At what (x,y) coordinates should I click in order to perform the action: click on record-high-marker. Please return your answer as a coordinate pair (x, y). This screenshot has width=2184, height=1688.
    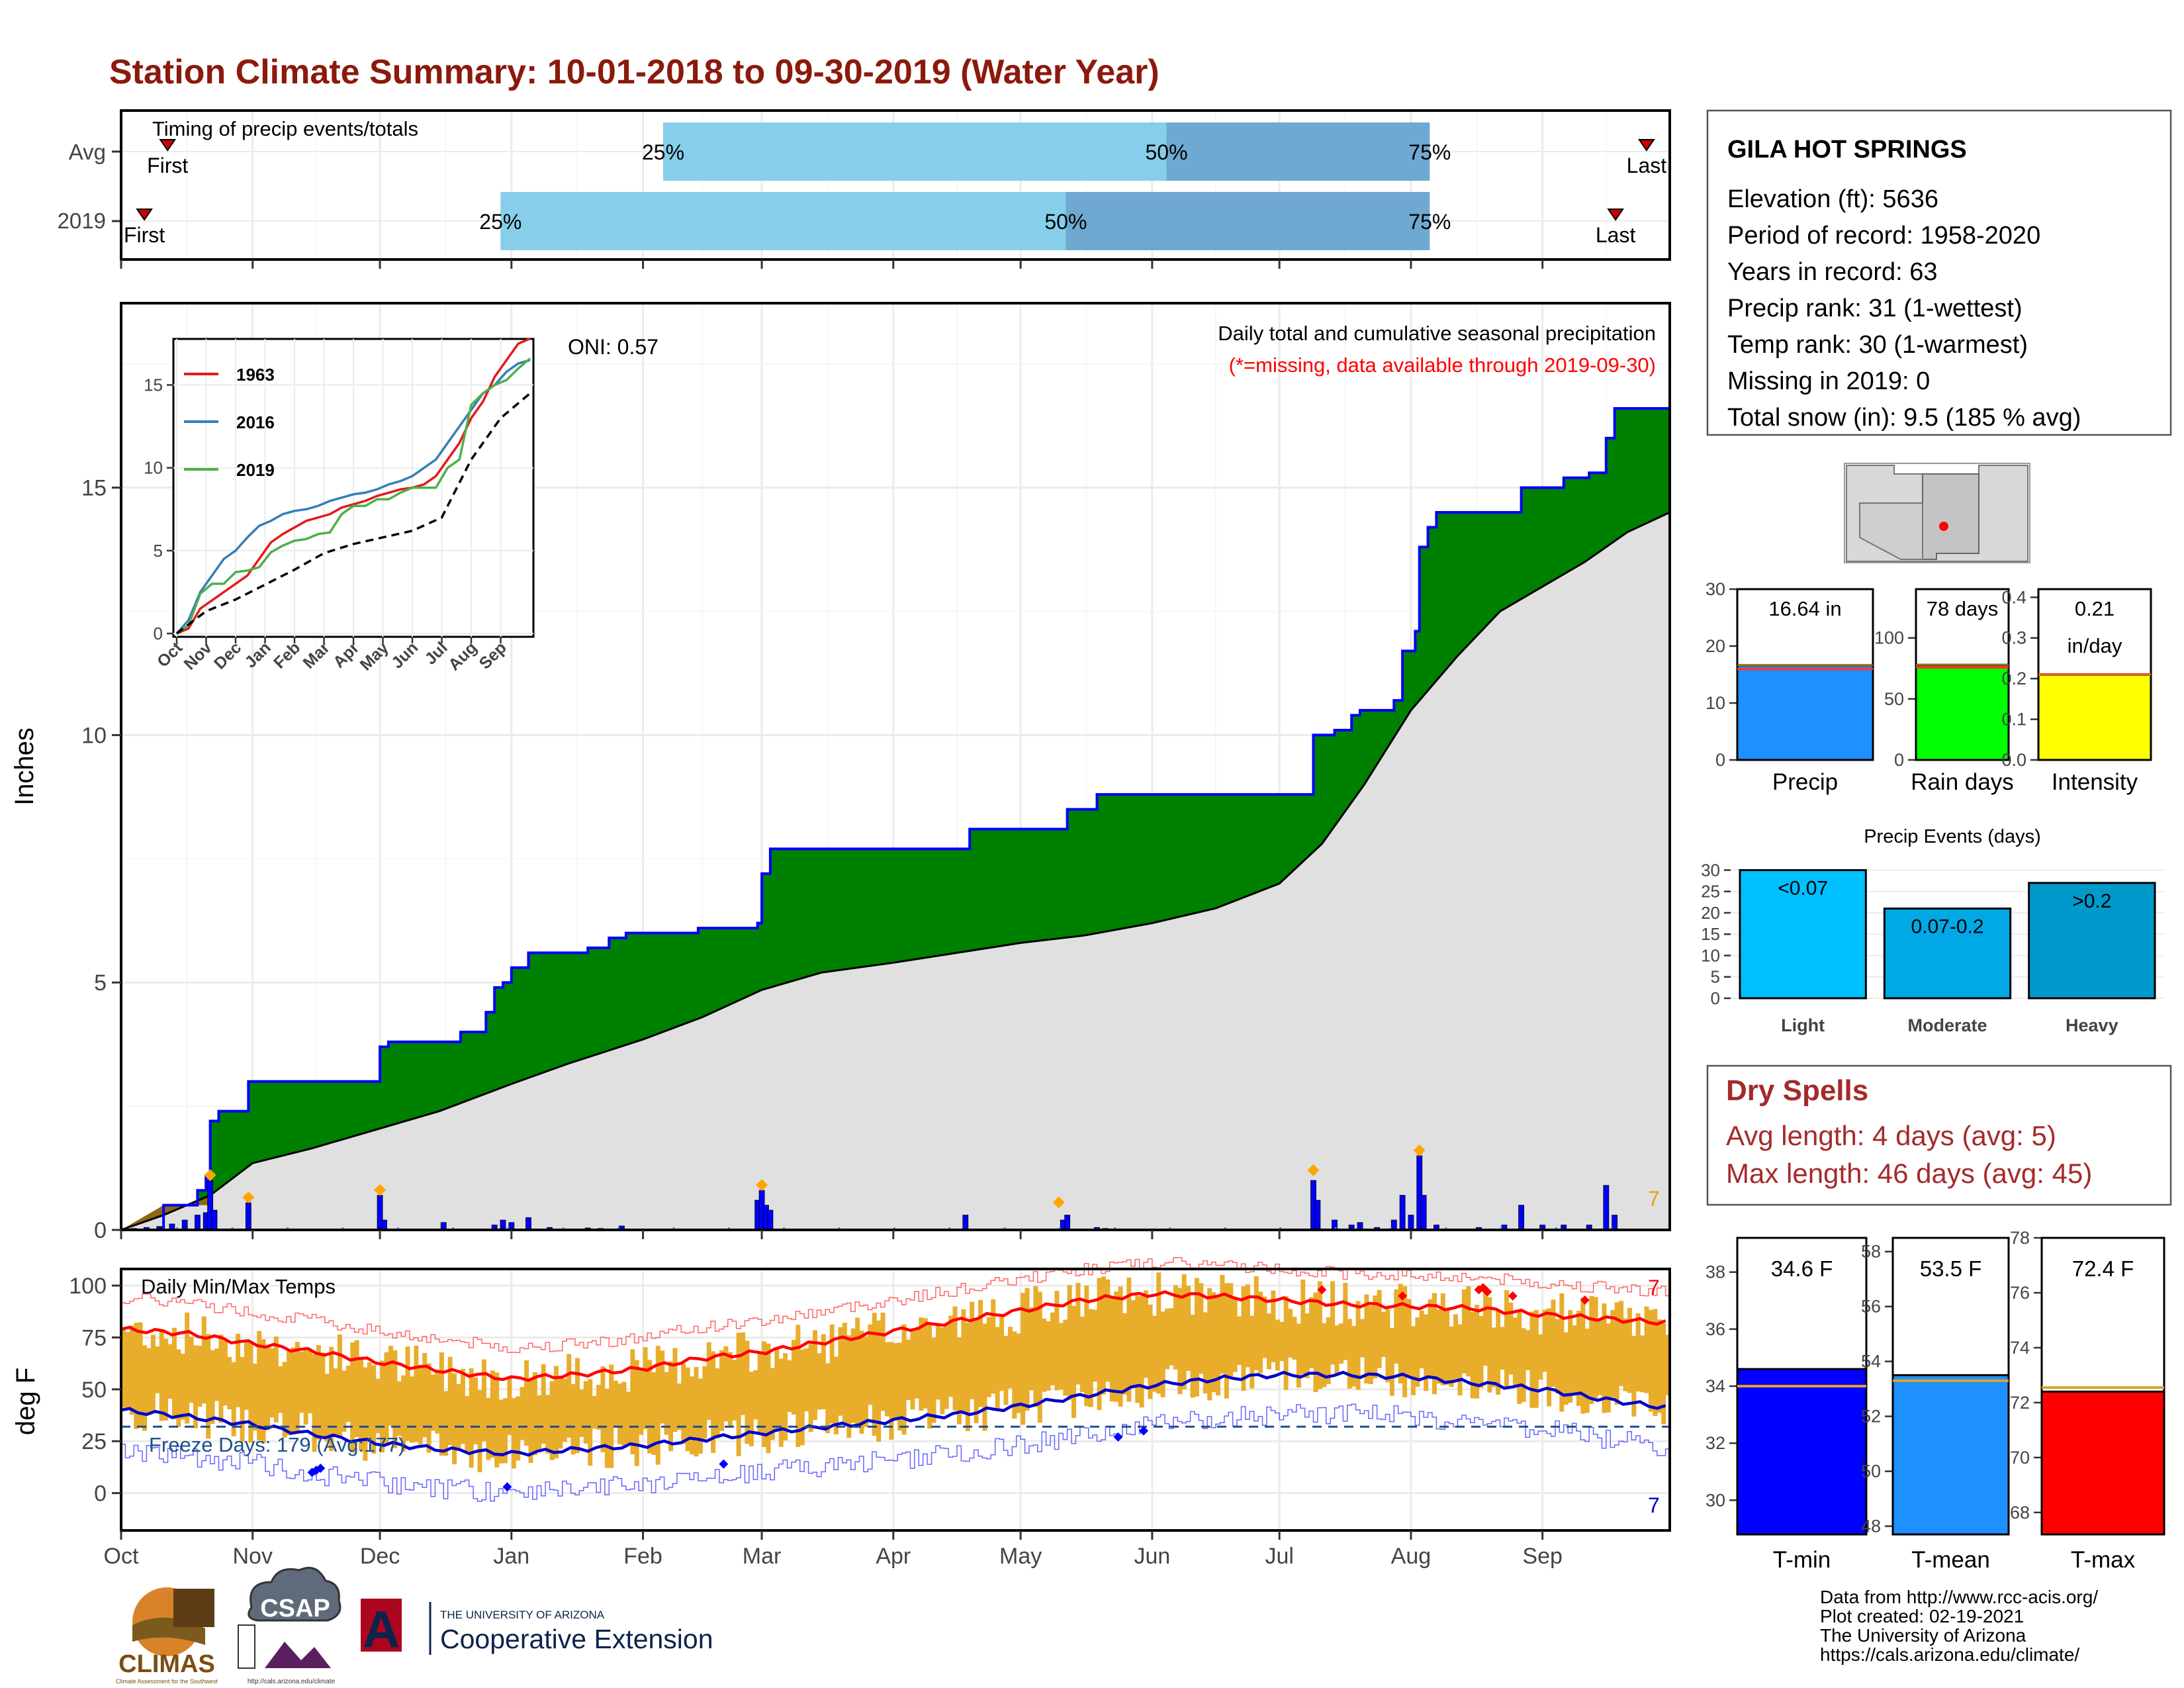
    Looking at the image, I should click on (1322, 1290).